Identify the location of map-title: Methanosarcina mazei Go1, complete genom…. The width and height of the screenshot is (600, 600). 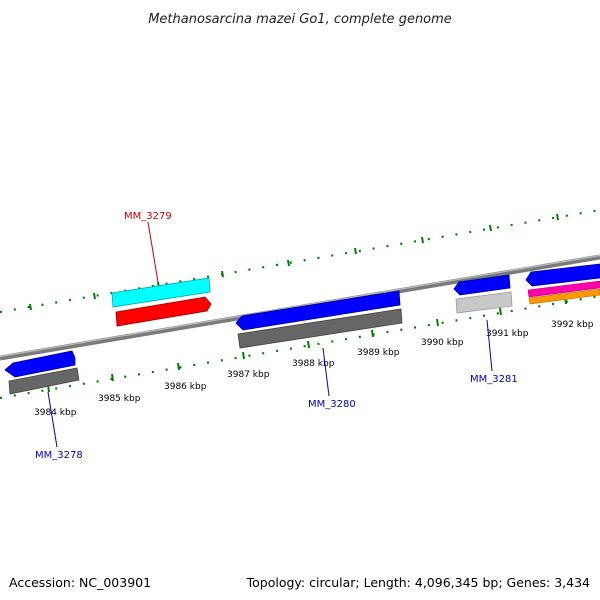
(300, 19).